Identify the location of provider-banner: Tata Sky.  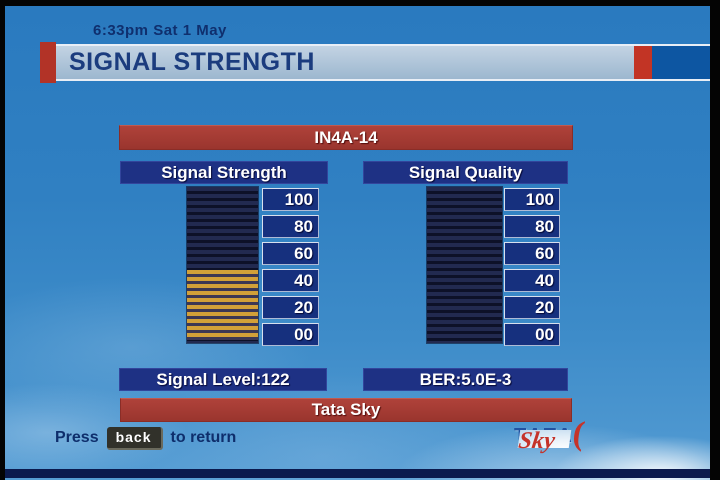
(346, 410).